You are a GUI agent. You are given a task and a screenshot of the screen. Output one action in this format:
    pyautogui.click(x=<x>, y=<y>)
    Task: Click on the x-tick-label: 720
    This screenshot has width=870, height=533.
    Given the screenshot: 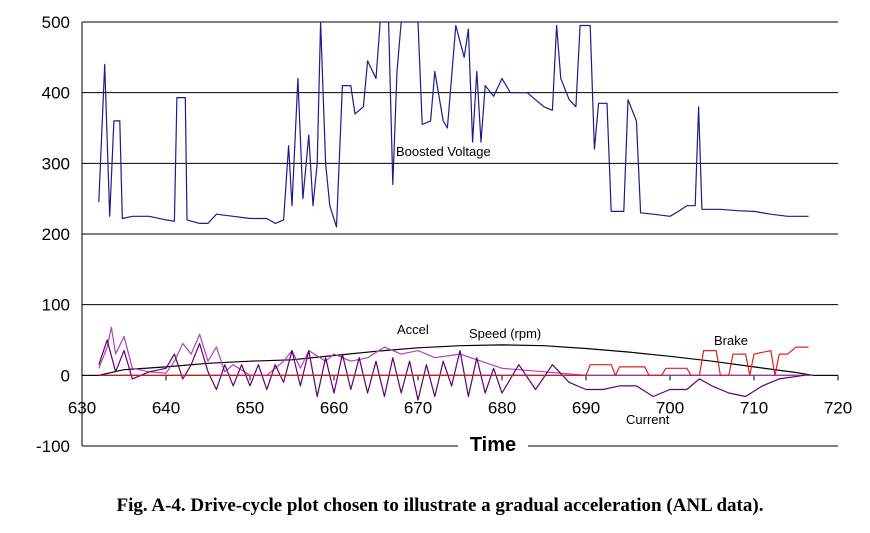 What is the action you would take?
    pyautogui.click(x=838, y=407)
    